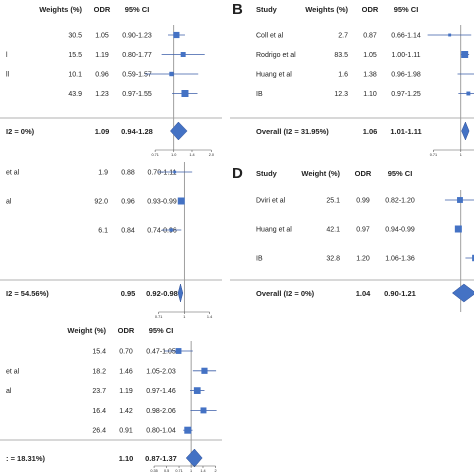 Image resolution: width=474 pixels, height=474 pixels. Describe the element at coordinates (173, 155) in the screenshot. I see `x-tick-label: 1.0` at that location.